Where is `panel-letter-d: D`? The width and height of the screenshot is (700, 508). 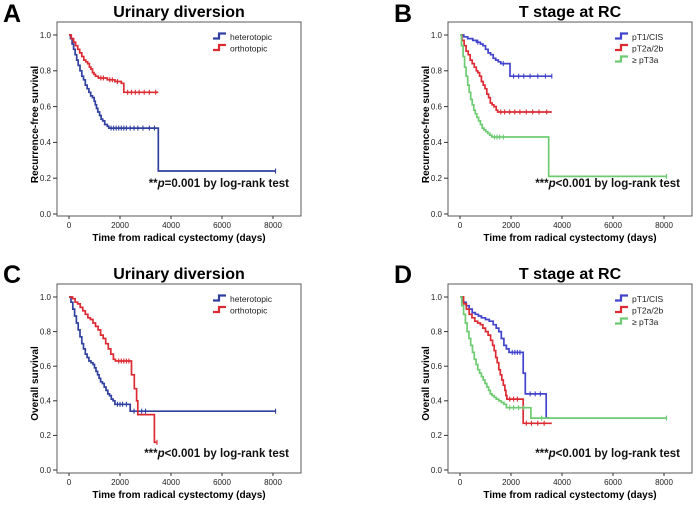
panel-letter-d: D is located at coordinates (403, 275).